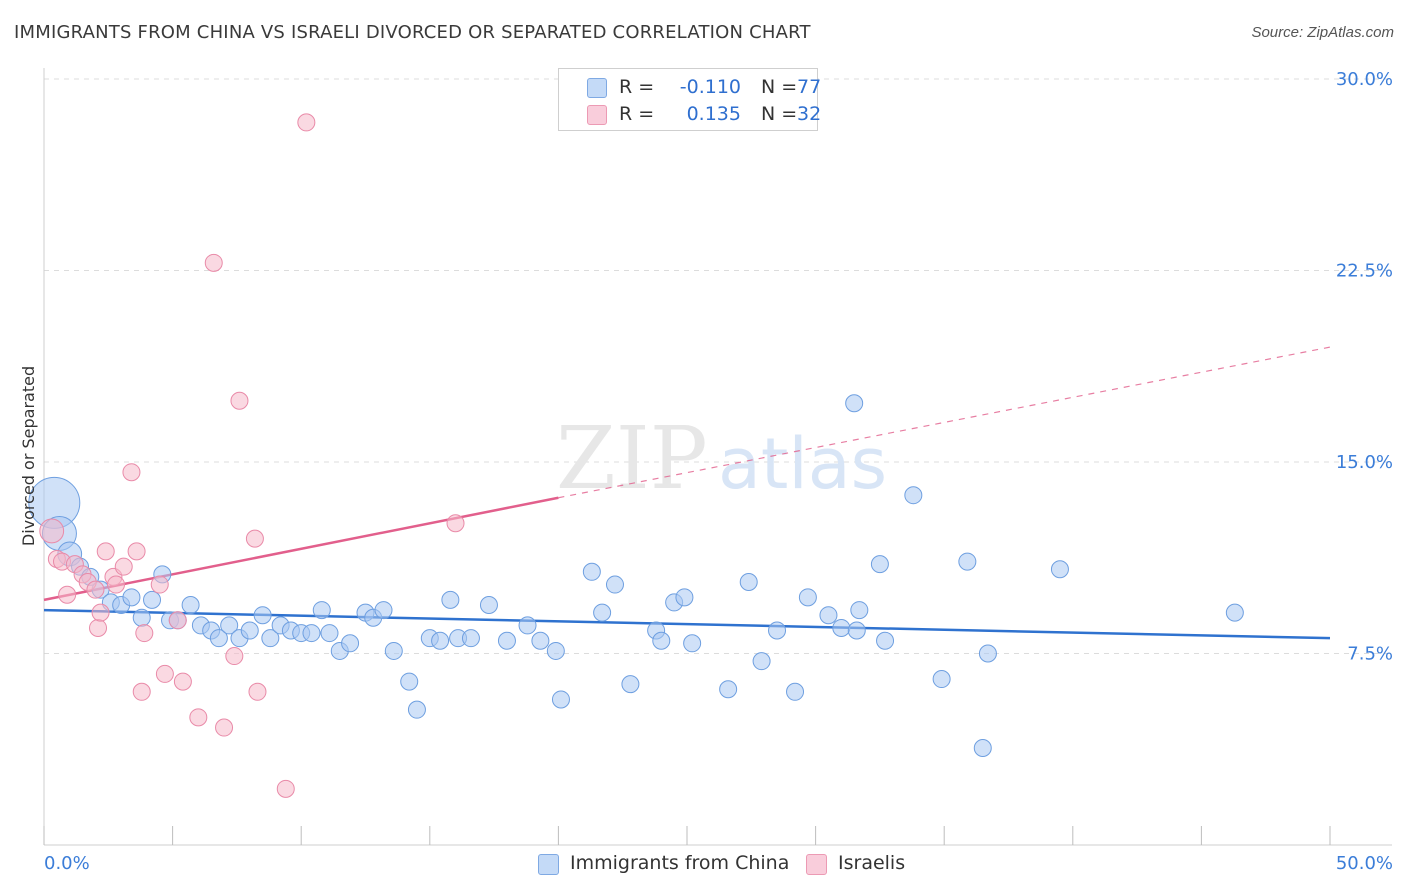  What do you see at coordinates (597, 88) in the screenshot?
I see `legend-swatch-china` at bounding box center [597, 88].